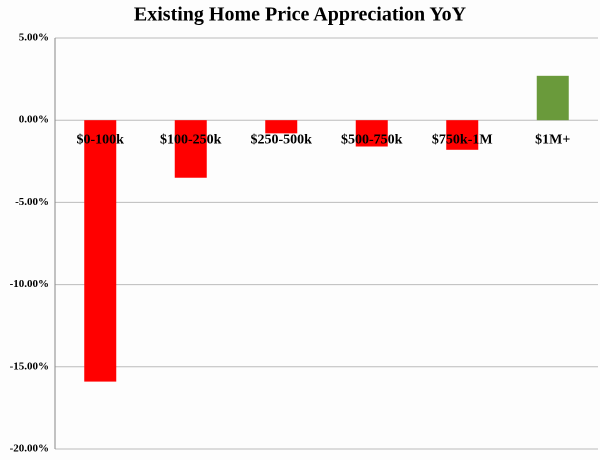  I want to click on x-tick-label: $100-250k, so click(191, 139).